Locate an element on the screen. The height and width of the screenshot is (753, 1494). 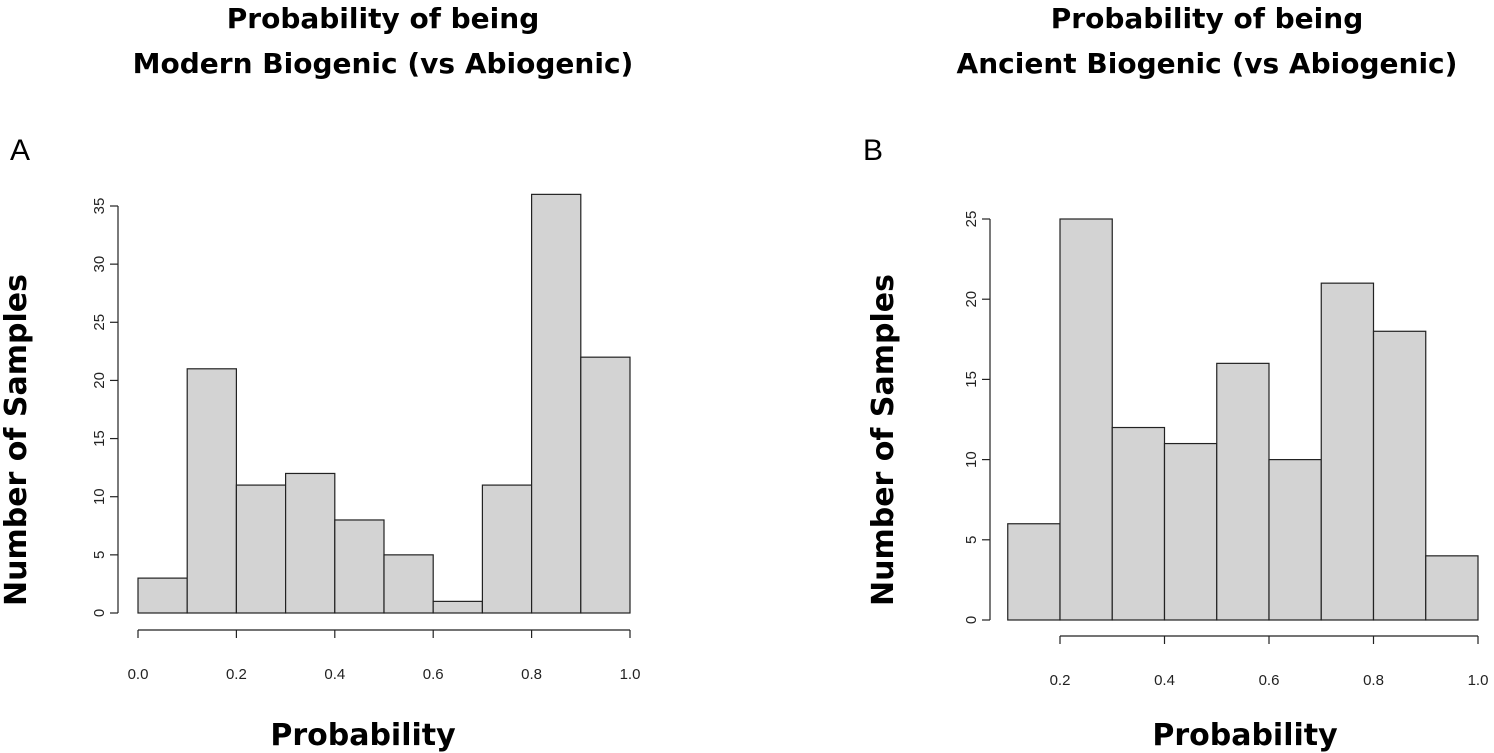
chart-title-line-2: Modern Biogenic (vs Abiogenic) is located at coordinates (383, 63).